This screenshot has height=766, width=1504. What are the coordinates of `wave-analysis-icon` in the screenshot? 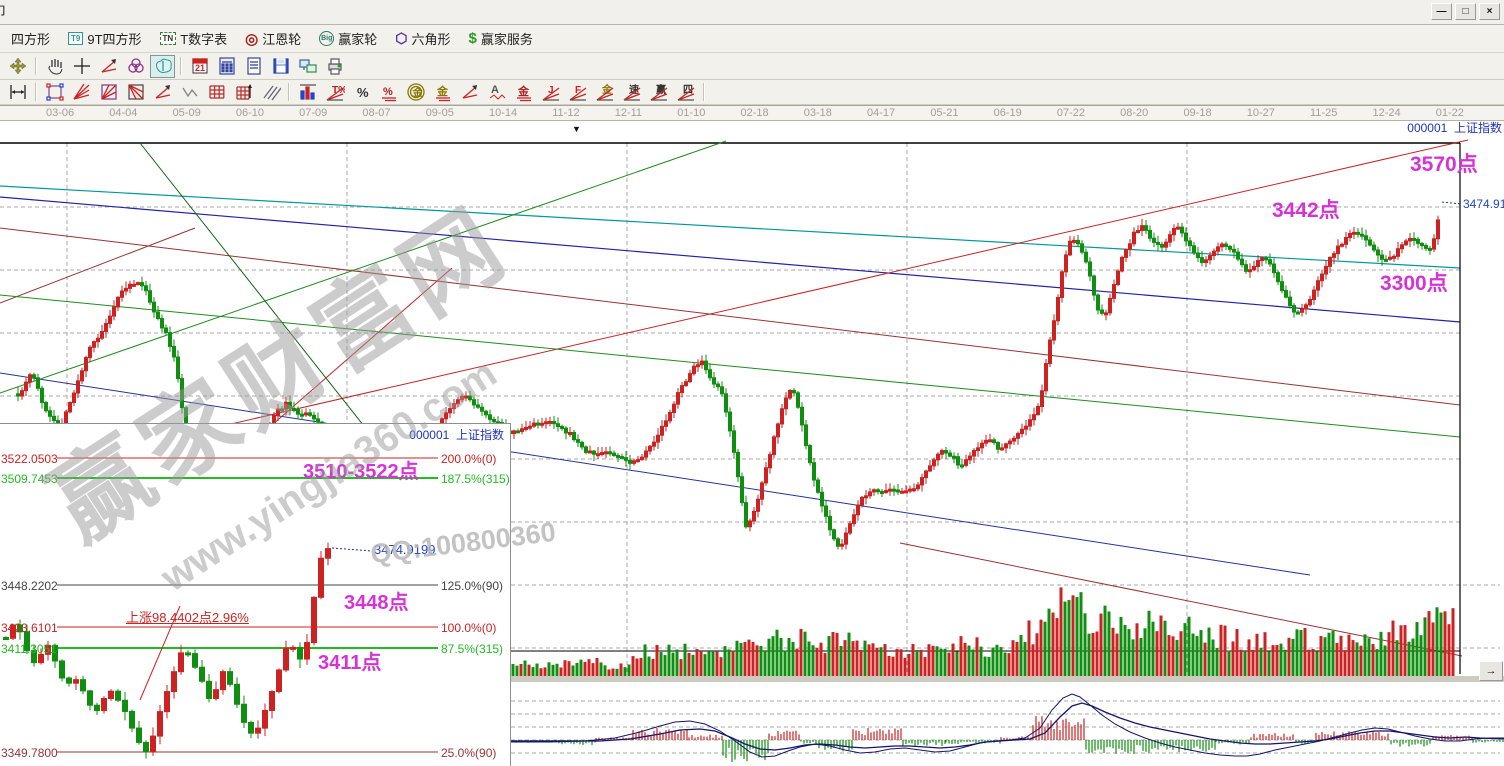 It's located at (162, 66).